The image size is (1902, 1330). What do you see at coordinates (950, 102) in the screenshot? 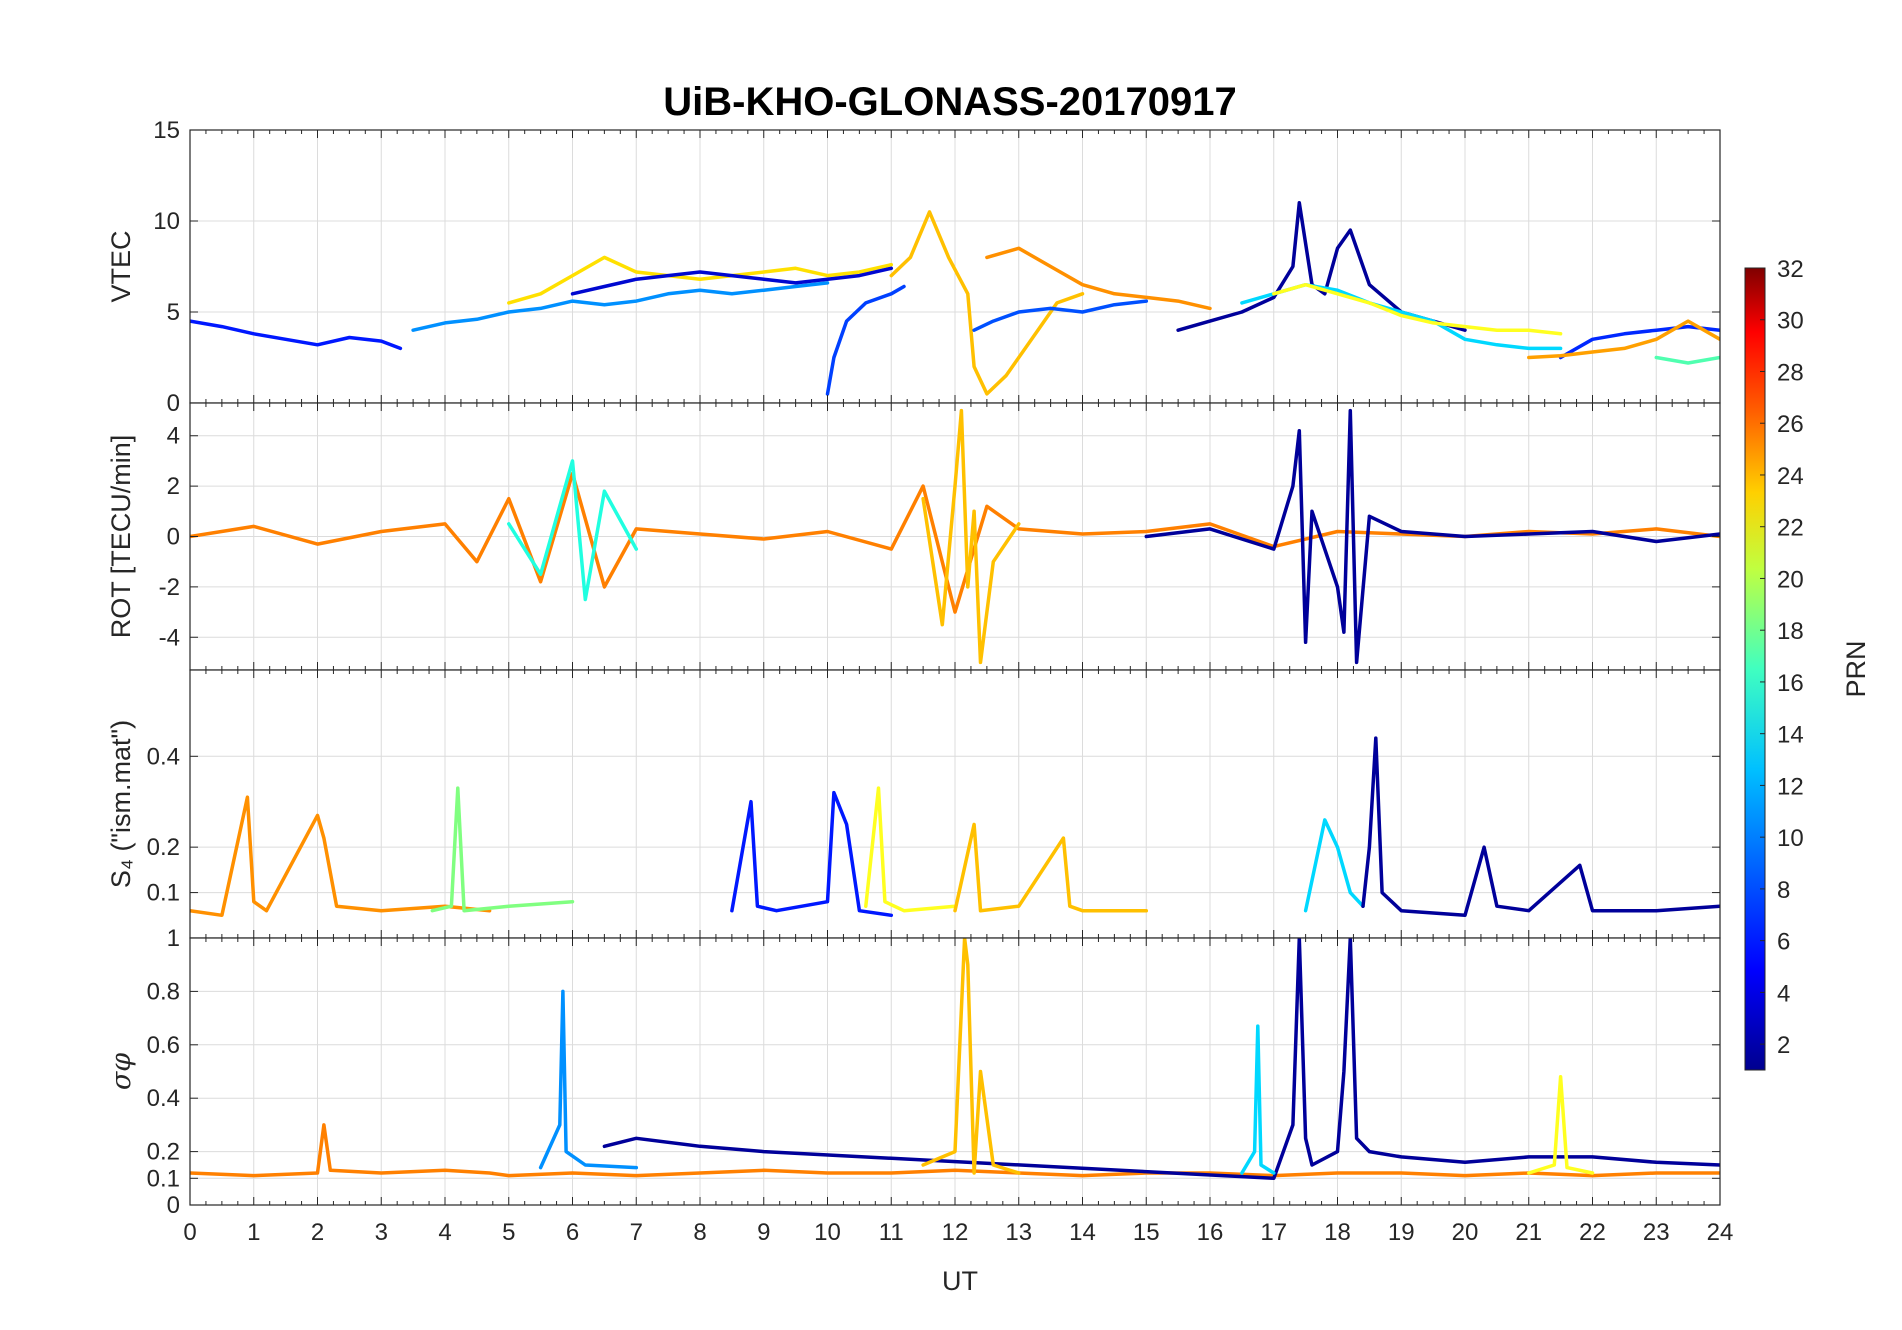
I see `chart-title: UiB-KHO-GLONASS-20170917` at bounding box center [950, 102].